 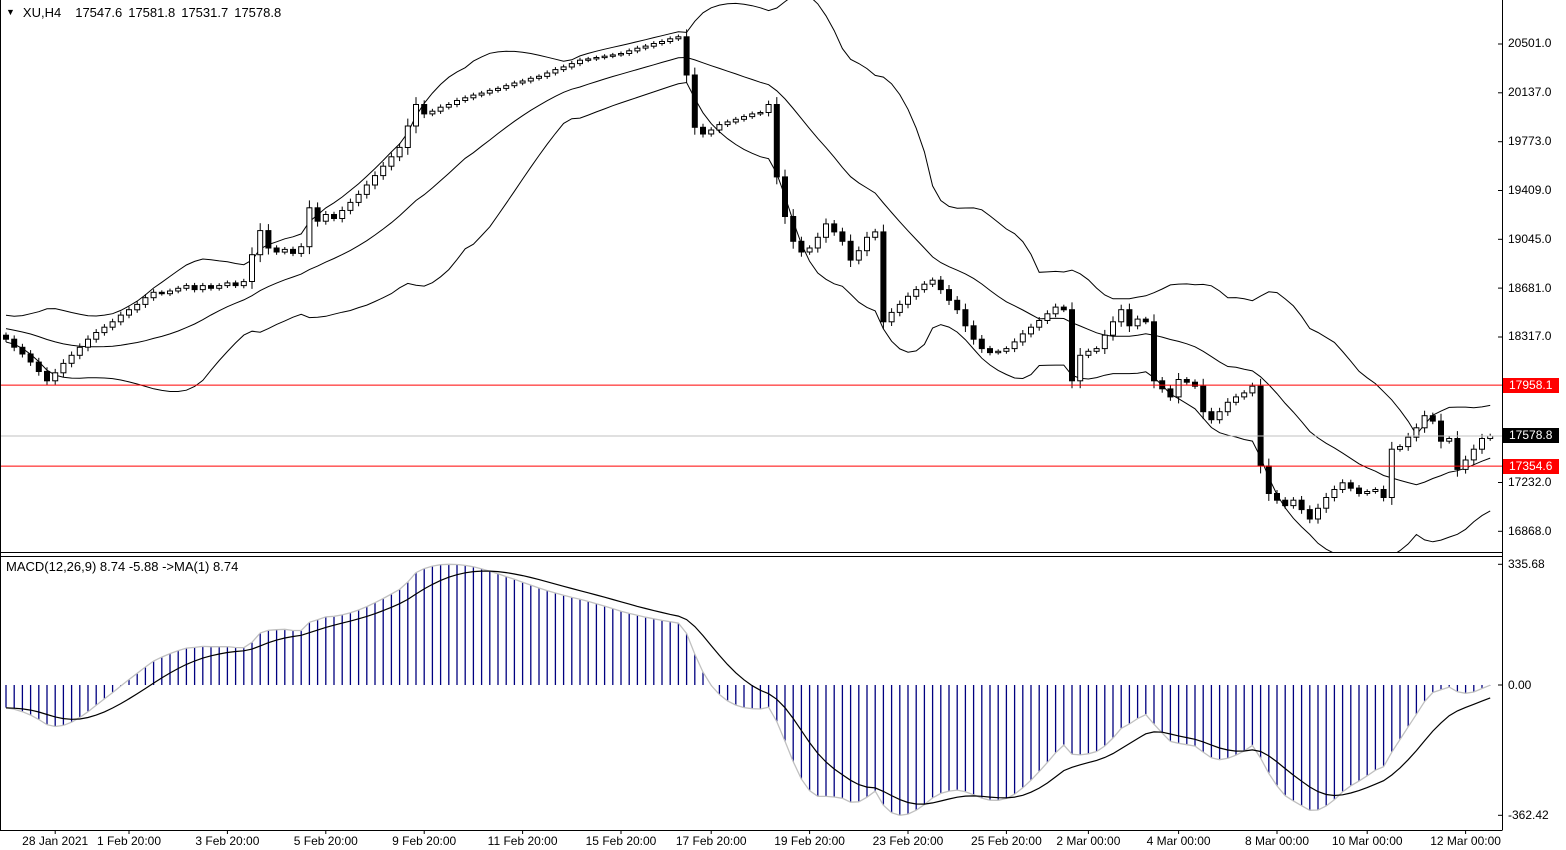 What do you see at coordinates (908, 841) in the screenshot?
I see `time-axis-label: 23 Feb 20:00` at bounding box center [908, 841].